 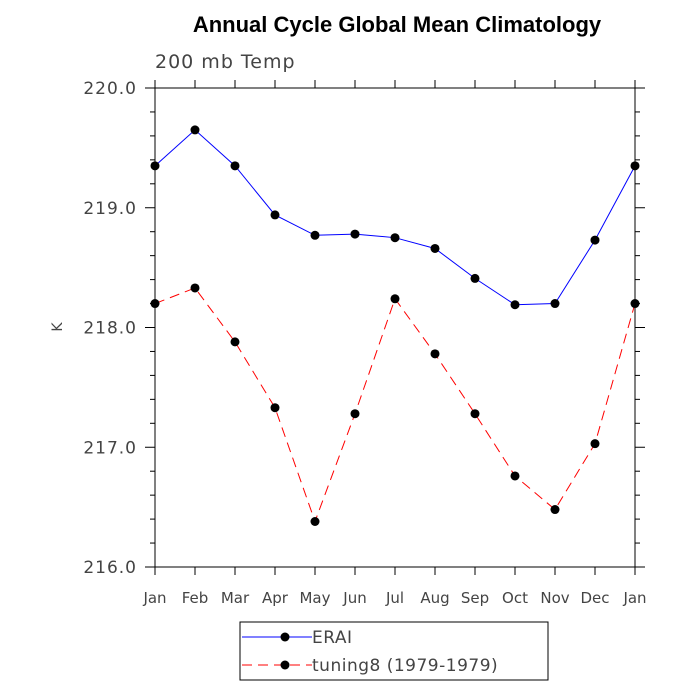 I want to click on x-tick-label: Jun, so click(x=354, y=598).